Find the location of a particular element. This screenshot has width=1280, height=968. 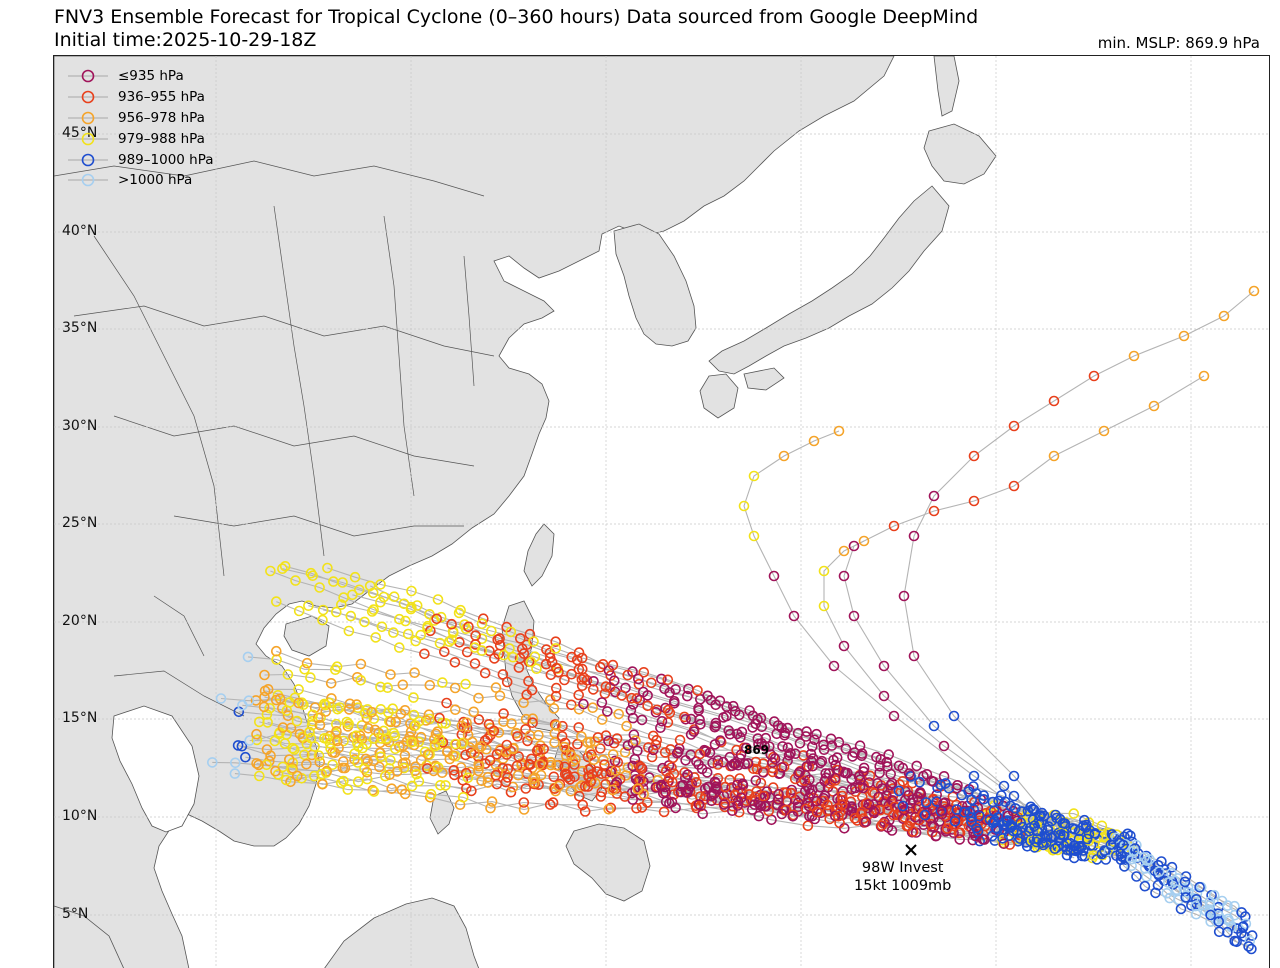

legend-label: 989–1000 hPa is located at coordinates (166, 159).